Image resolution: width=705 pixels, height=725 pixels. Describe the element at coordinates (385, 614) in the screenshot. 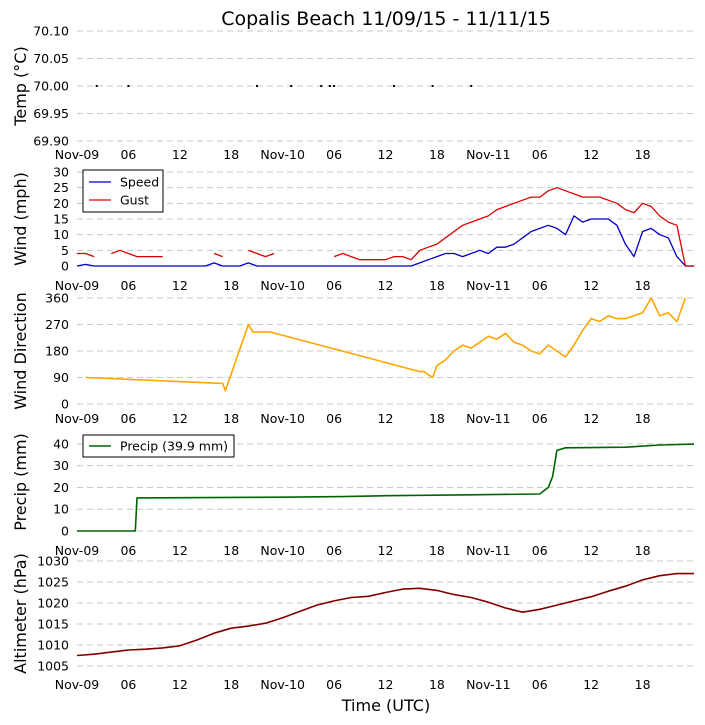

I see `series-line-altimeter` at that location.